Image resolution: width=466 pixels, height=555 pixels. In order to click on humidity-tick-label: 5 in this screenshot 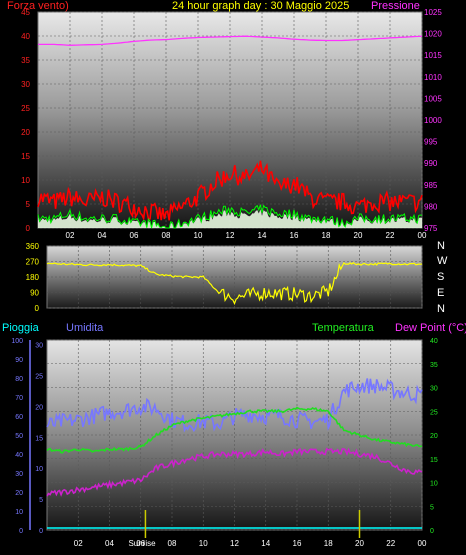, I will do `click(41, 500)`.